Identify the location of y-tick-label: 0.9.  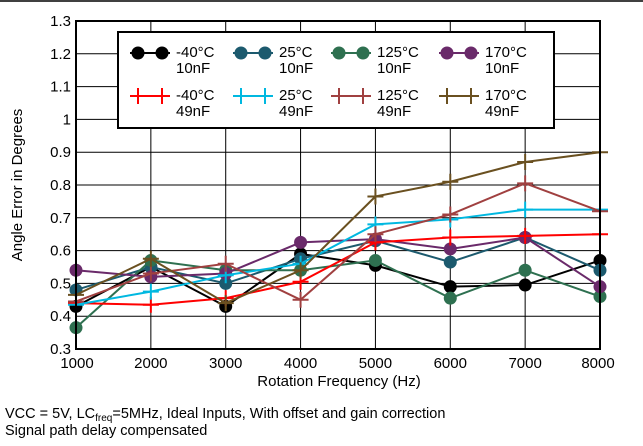
(60, 152).